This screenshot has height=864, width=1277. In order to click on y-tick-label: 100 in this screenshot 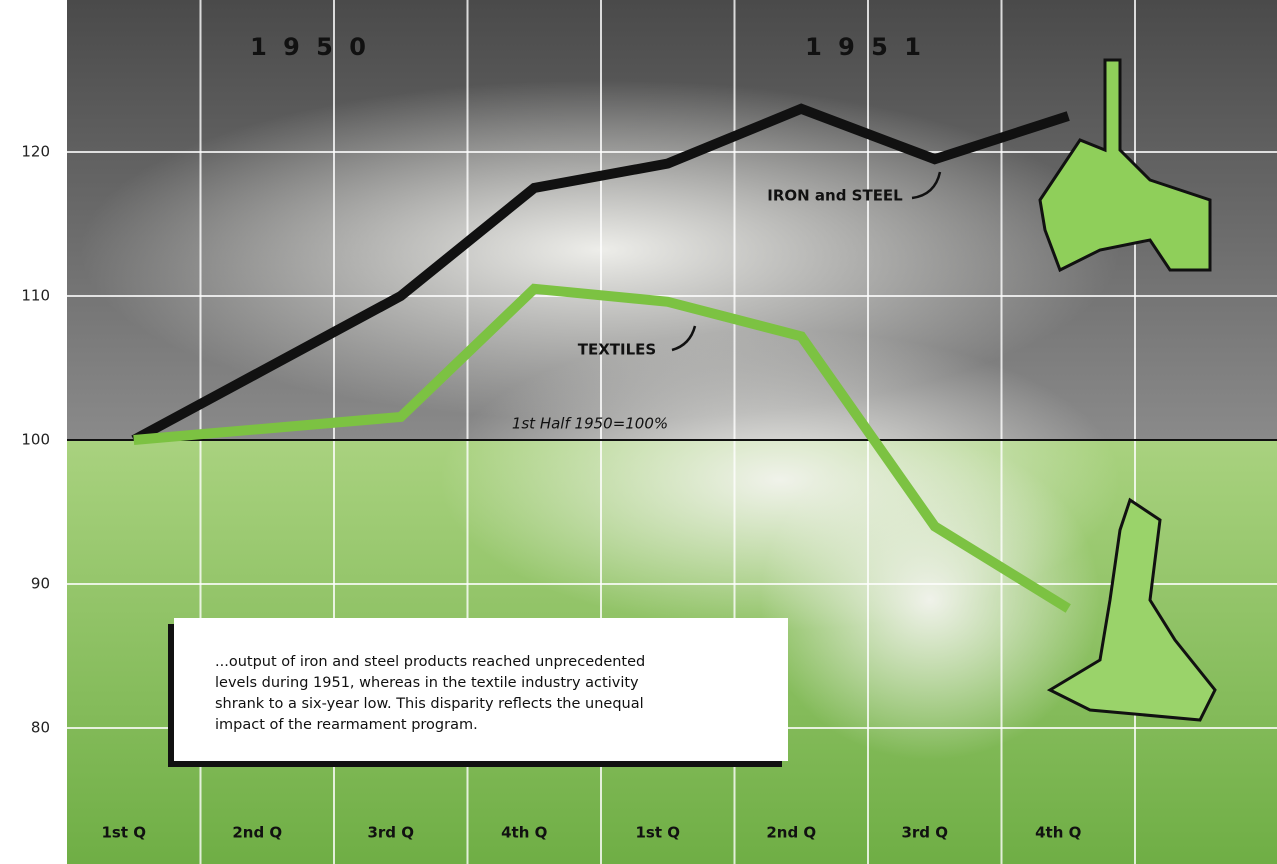, I will do `click(35, 440)`.